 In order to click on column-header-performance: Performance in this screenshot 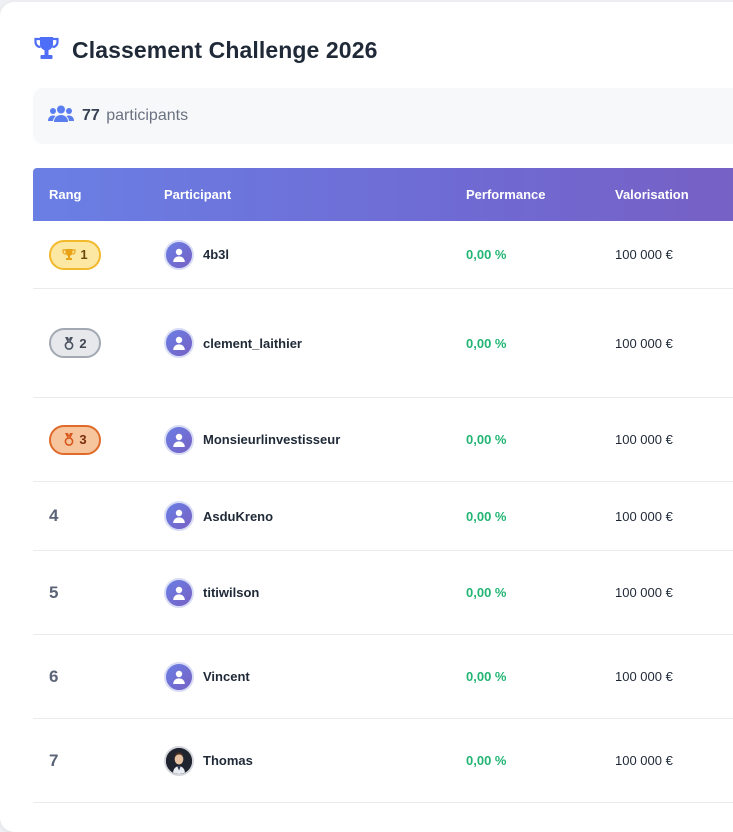, I will do `click(506, 194)`.